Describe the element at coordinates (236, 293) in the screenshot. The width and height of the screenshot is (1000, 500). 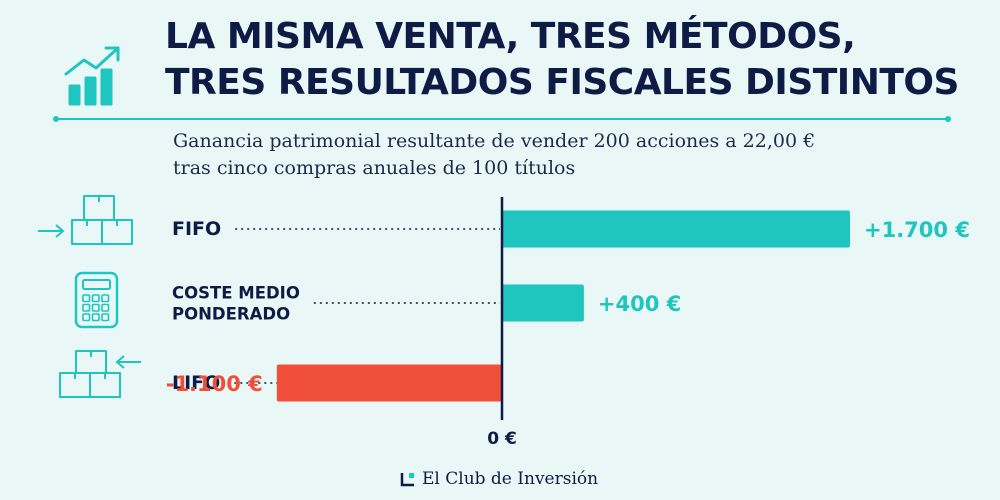
I see `category-label-line: COSTE MEDIO` at that location.